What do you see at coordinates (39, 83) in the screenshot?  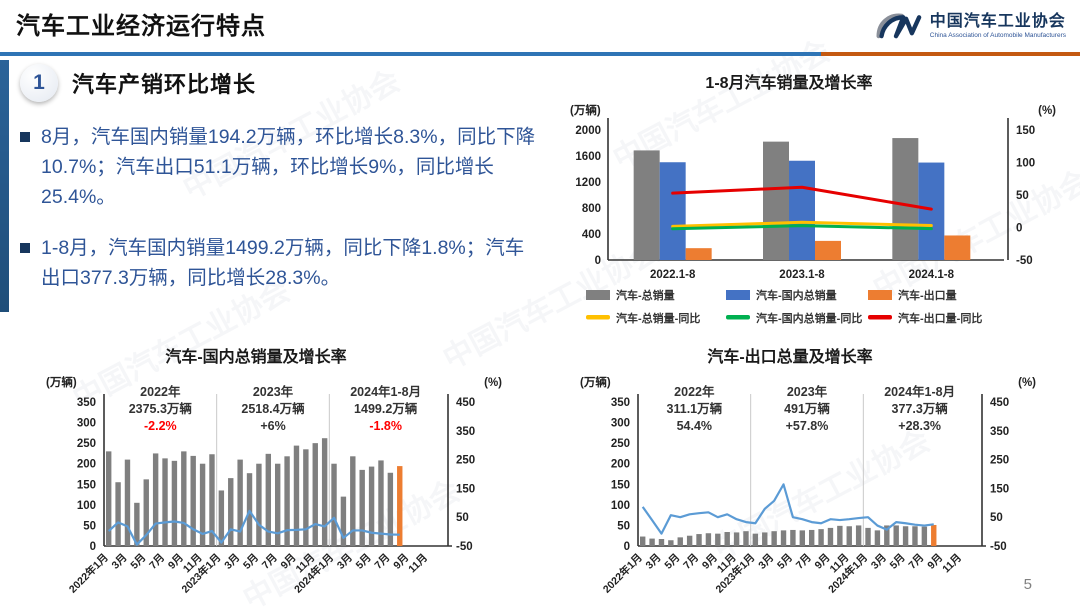 I see `section-number-badge: 1` at bounding box center [39, 83].